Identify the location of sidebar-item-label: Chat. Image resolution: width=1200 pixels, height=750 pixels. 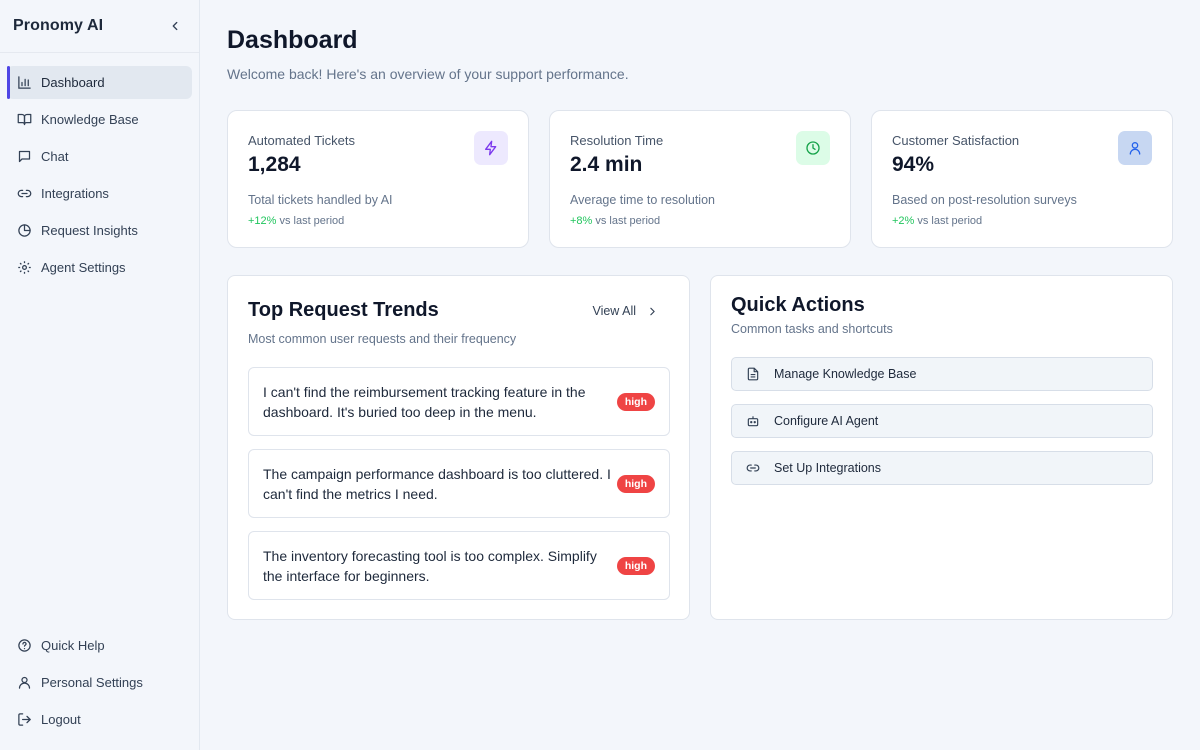
(55, 156).